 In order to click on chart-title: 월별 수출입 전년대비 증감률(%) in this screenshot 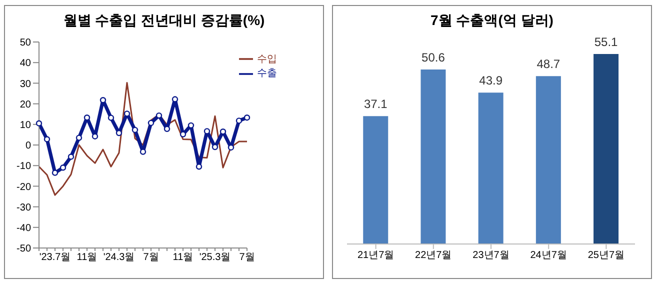, I will do `click(164, 21)`.